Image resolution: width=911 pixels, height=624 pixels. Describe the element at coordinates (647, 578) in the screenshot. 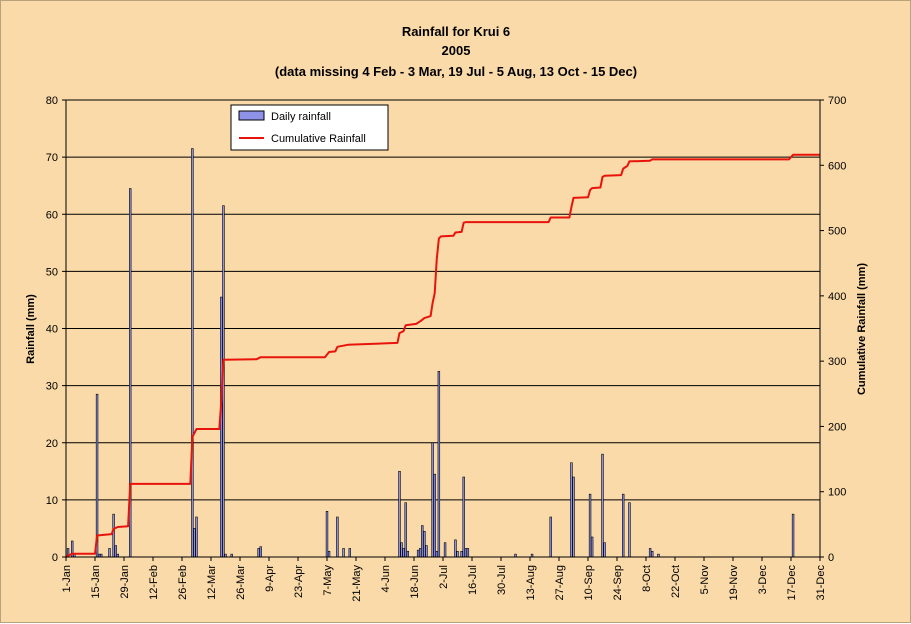

I see `x-tick-label: 8-Oct` at that location.